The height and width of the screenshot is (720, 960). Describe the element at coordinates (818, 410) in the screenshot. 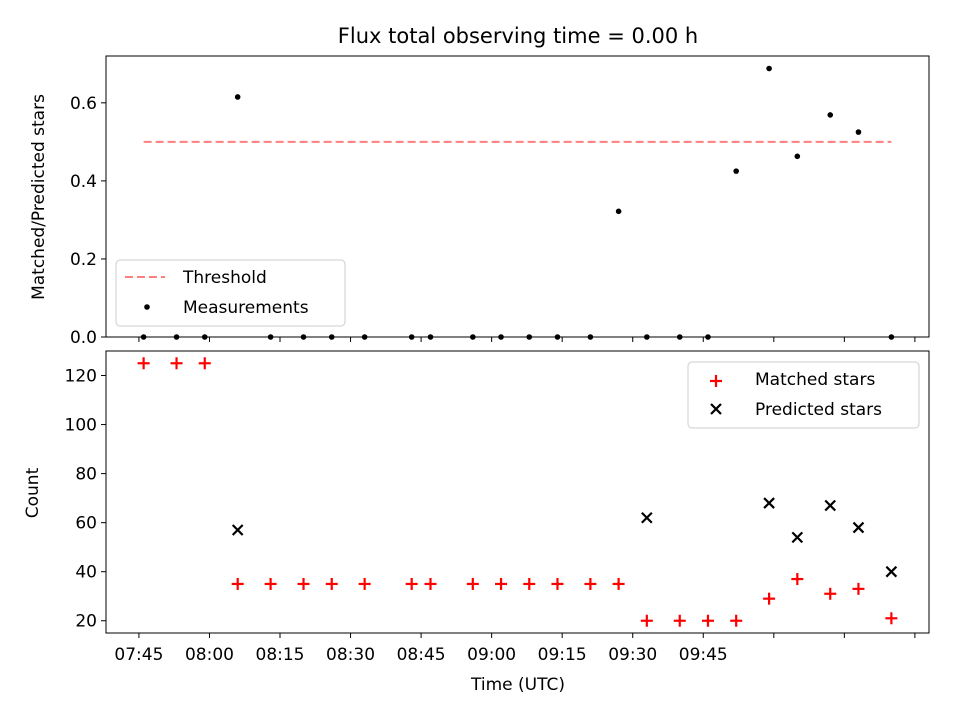

I see `predicted-legend-label: Predicted stars` at that location.